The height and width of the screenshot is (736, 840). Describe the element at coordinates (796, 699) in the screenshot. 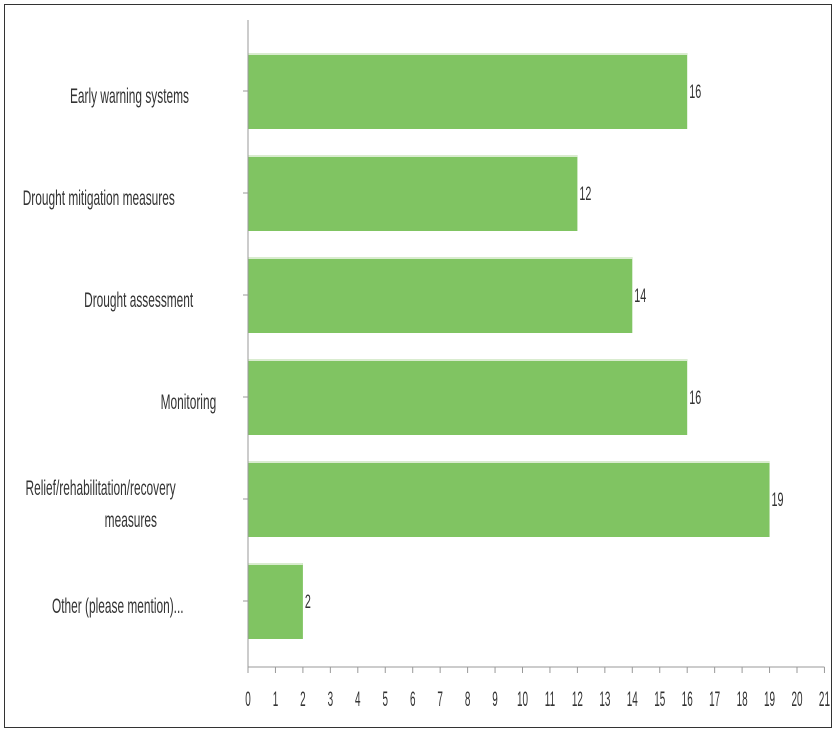

I see `x-tick-label: 20` at that location.